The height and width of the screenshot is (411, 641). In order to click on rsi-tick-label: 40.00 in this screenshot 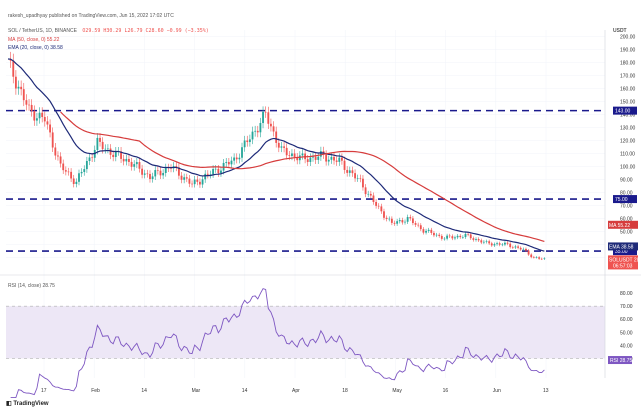, I will do `click(626, 346)`.